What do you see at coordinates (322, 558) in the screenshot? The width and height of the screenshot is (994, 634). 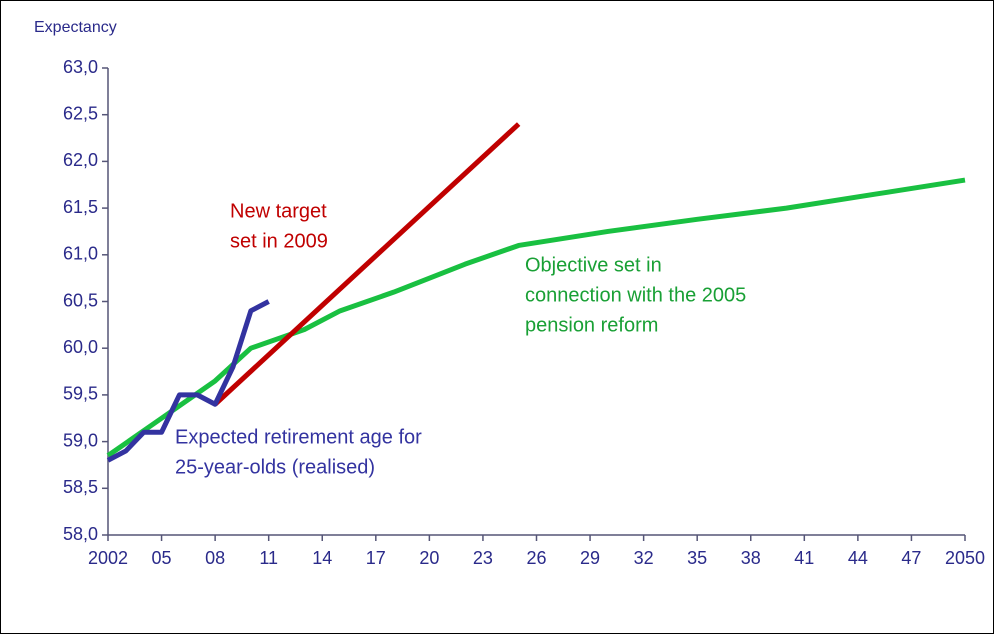 I see `x-tick-label: 14` at bounding box center [322, 558].